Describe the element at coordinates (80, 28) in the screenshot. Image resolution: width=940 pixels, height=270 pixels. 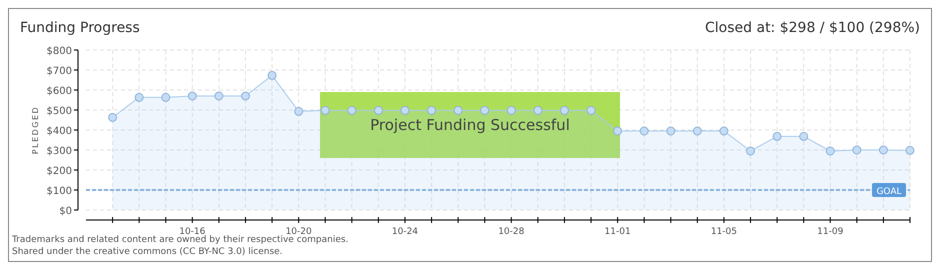
I see `chart-title: Funding Progress` at that location.